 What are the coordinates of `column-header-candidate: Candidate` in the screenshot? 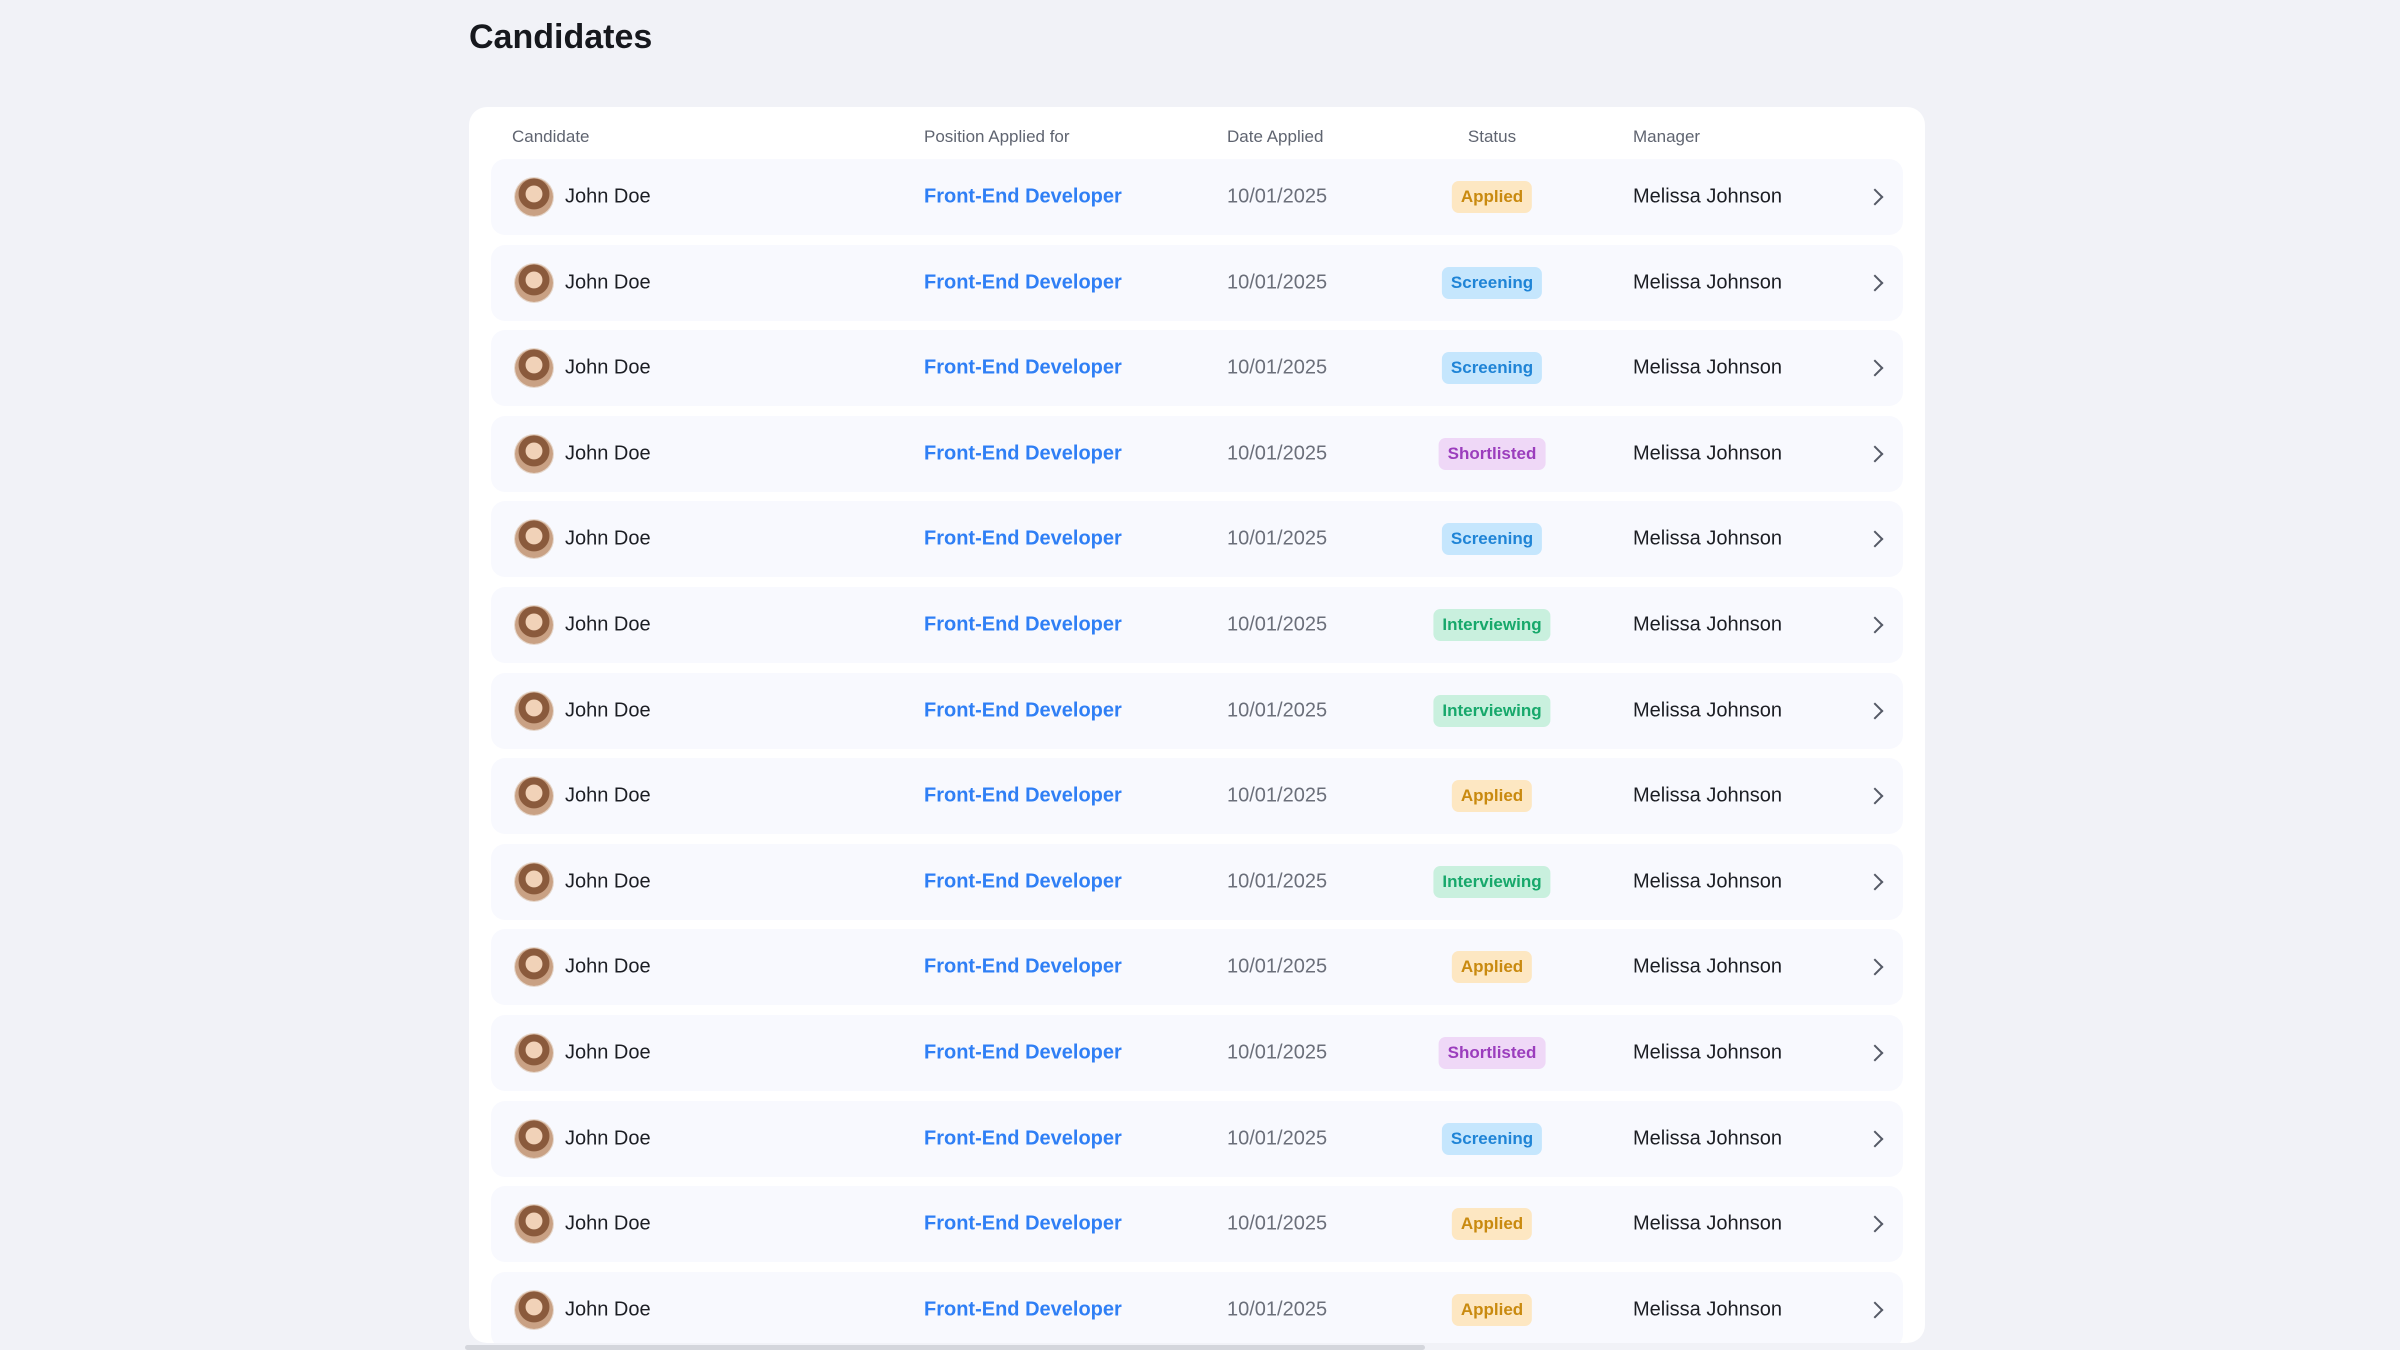 It's located at (551, 136).